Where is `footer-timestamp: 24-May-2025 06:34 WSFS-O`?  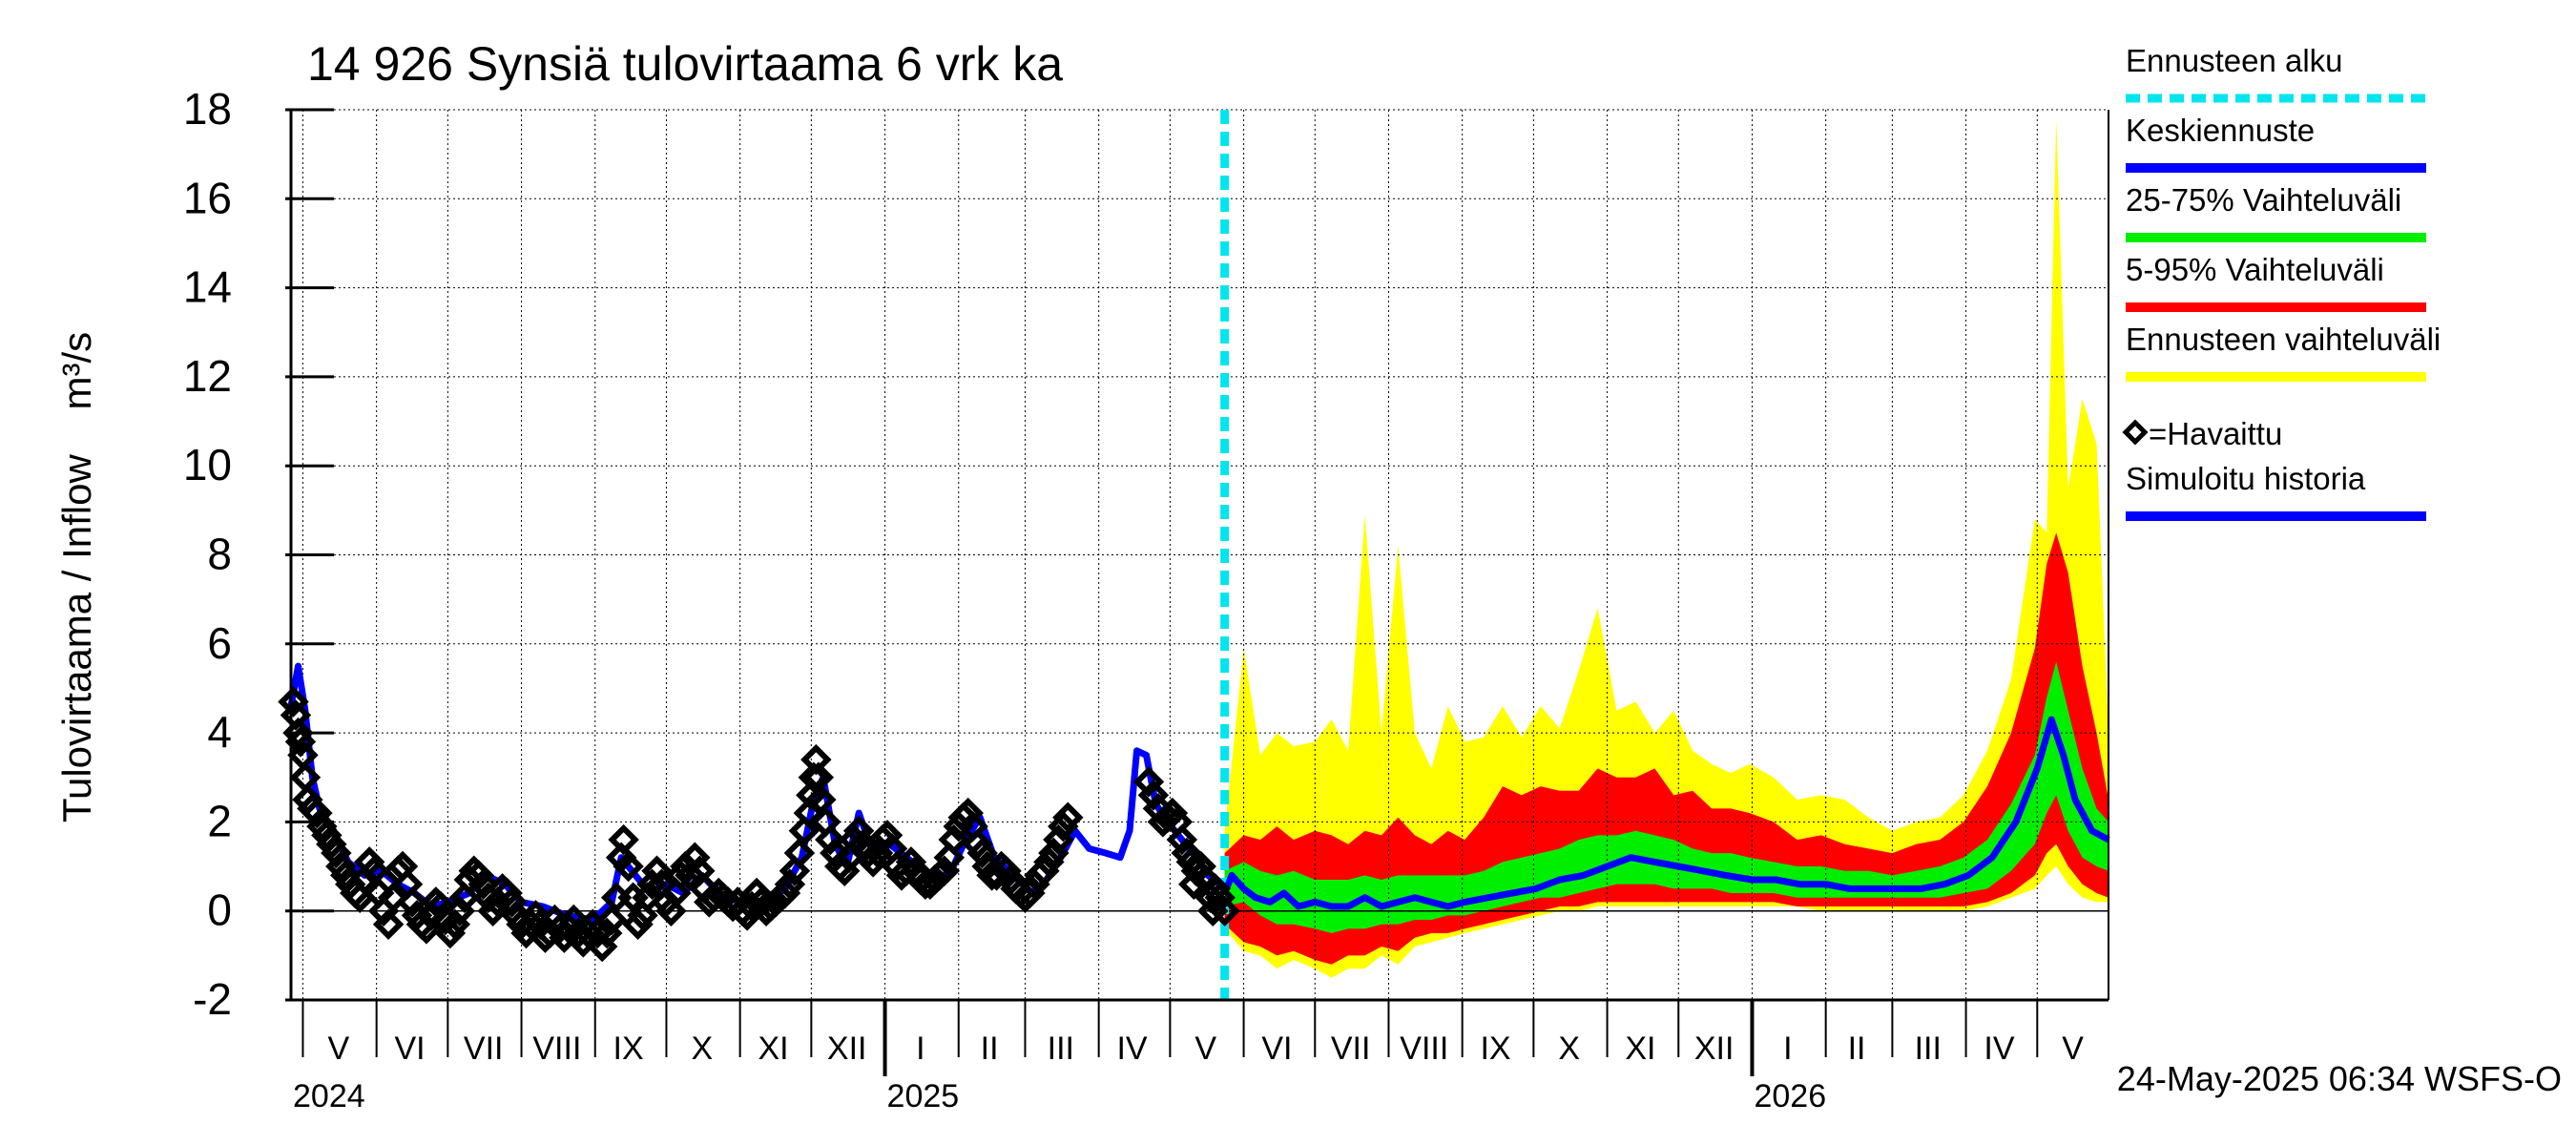 footer-timestamp: 24-May-2025 06:34 WSFS-O is located at coordinates (2339, 1078).